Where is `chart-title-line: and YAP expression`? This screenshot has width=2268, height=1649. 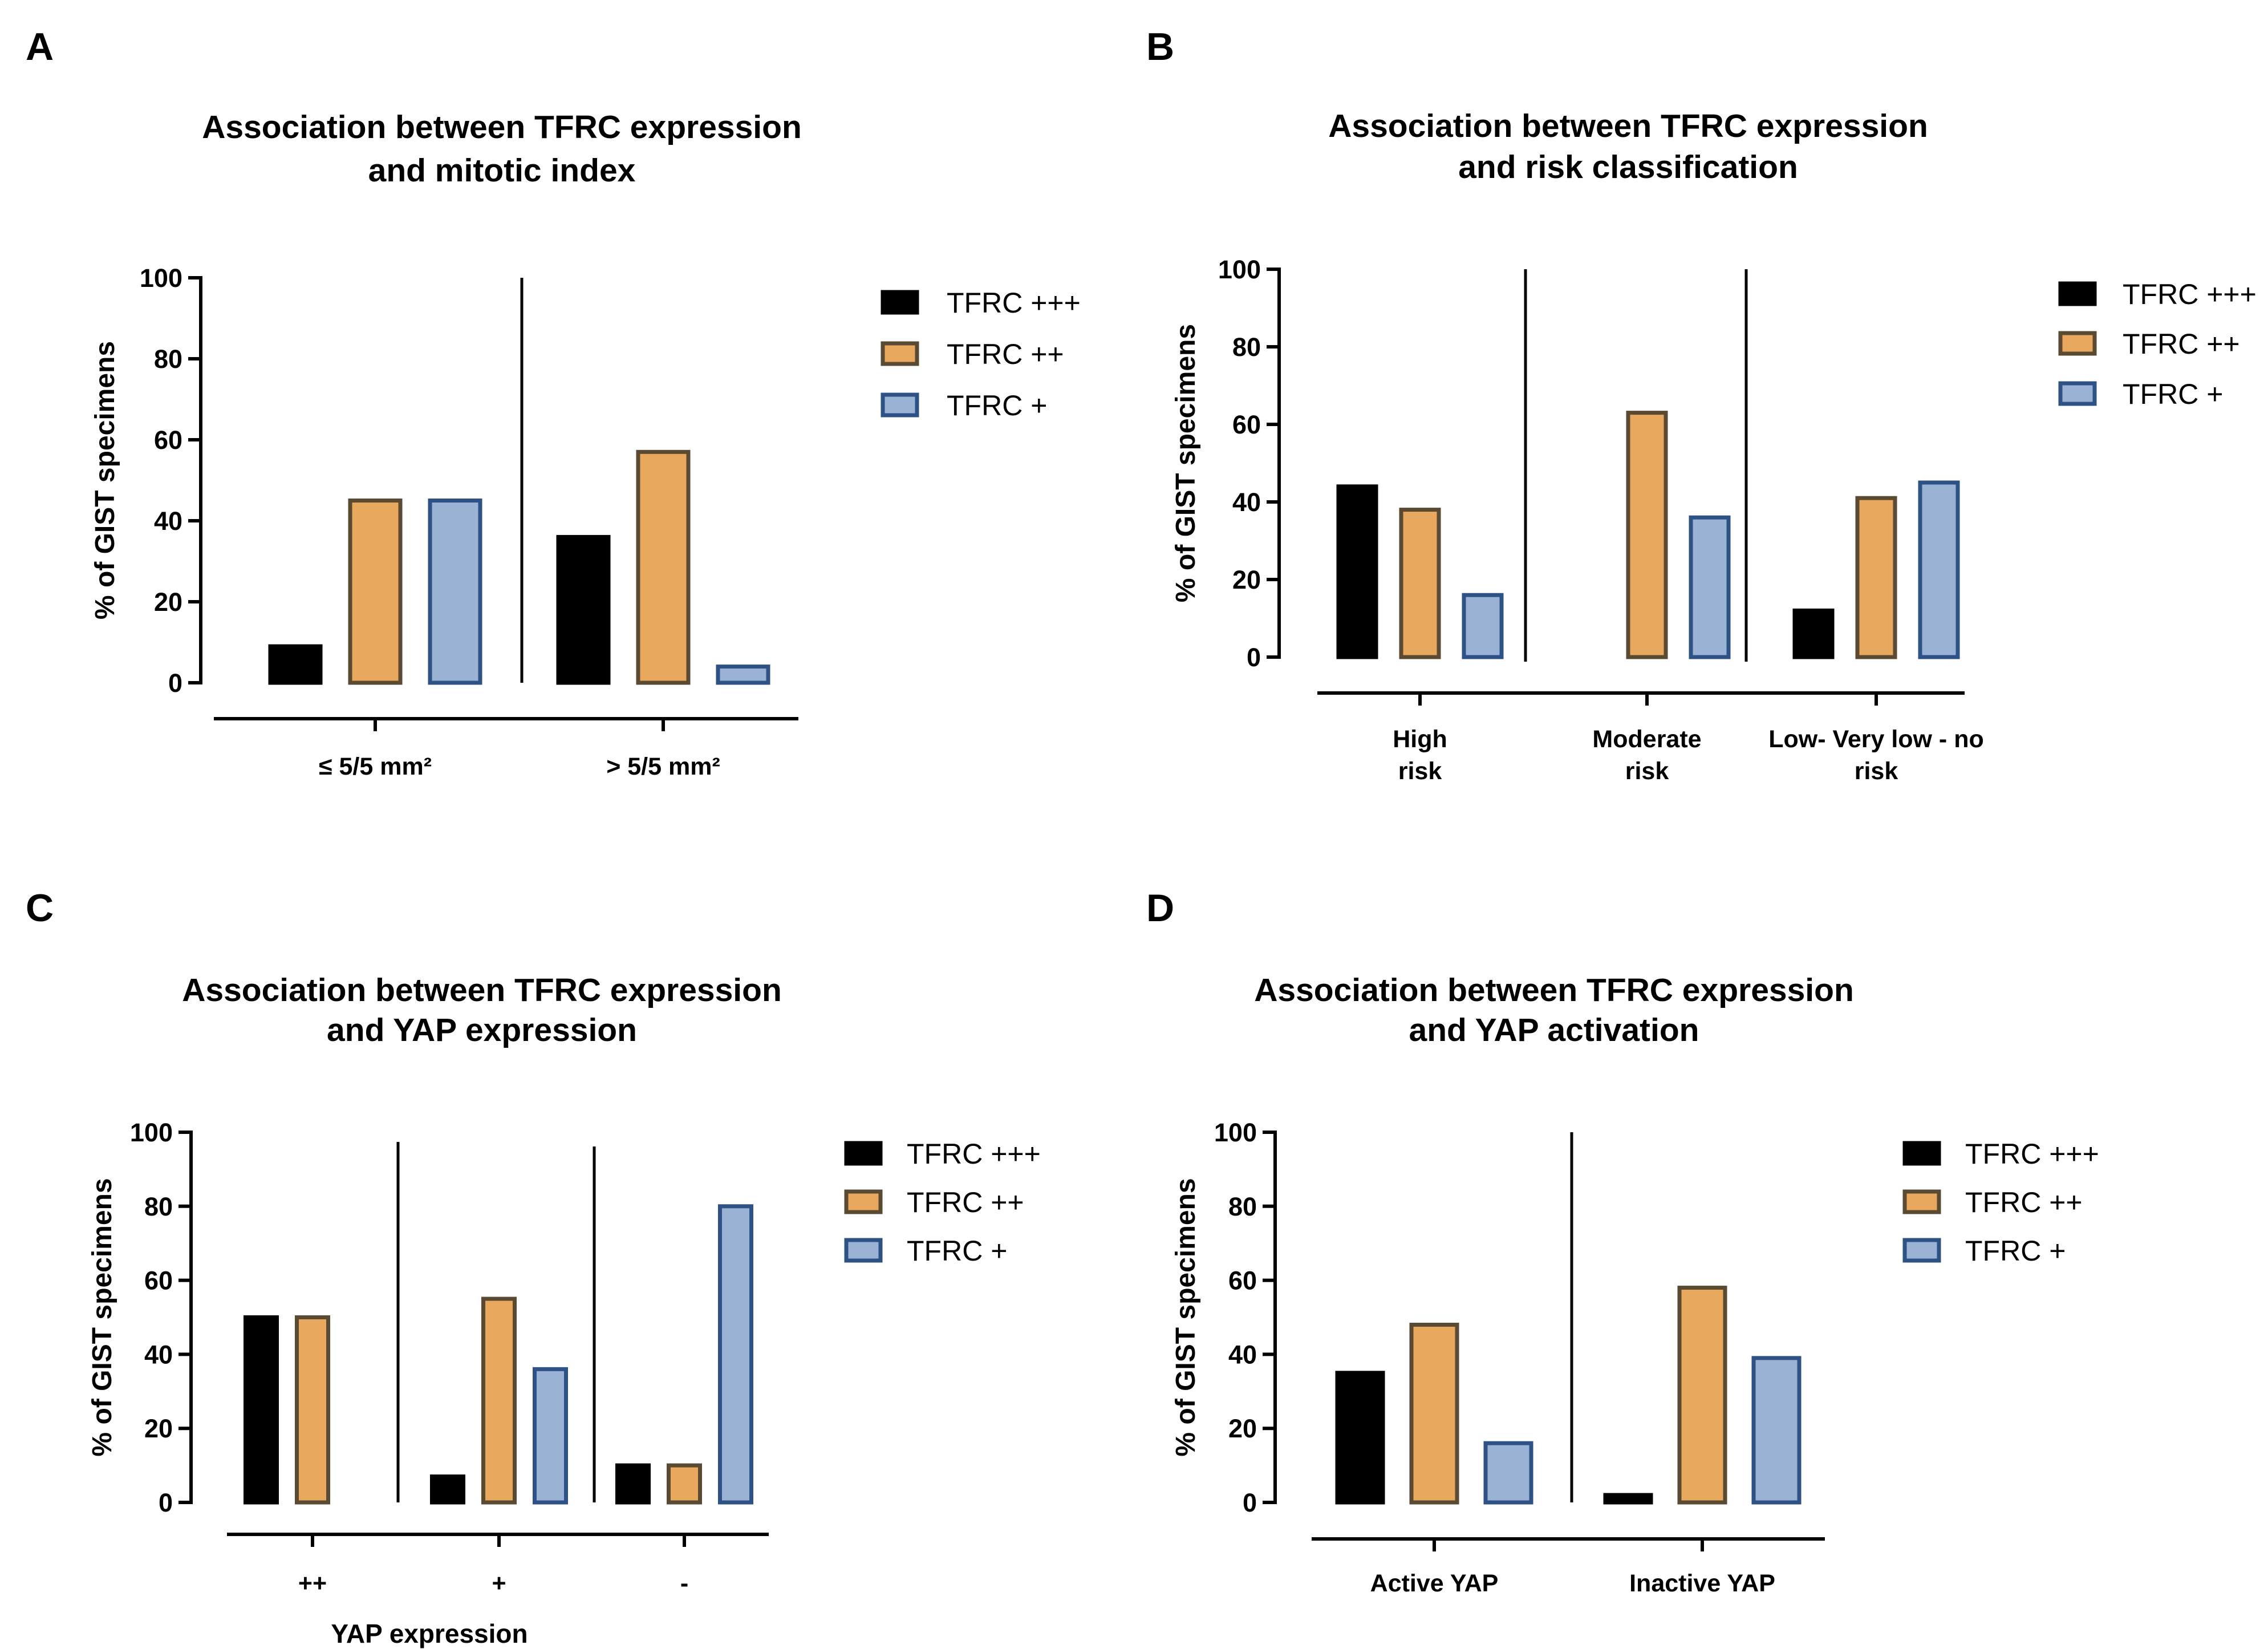 chart-title-line: and YAP expression is located at coordinates (482, 1030).